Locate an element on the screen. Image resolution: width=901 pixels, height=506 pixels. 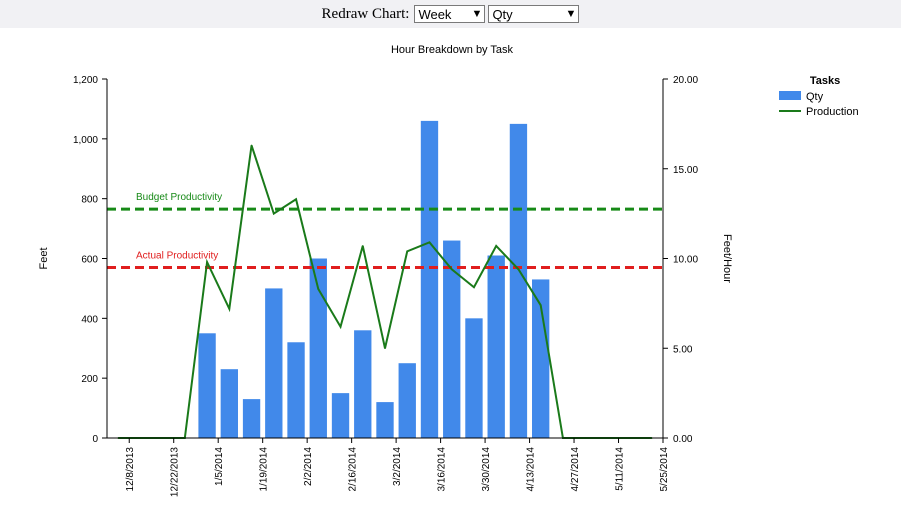
measure-select: Qty ▼ is located at coordinates (534, 14).